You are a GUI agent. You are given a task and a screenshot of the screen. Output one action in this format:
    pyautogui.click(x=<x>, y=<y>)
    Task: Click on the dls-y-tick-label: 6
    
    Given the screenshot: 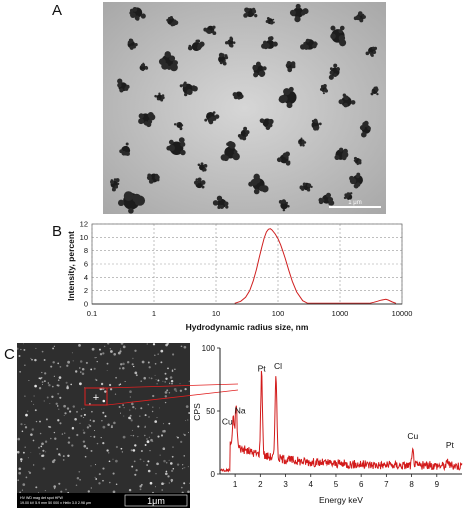 What is the action you would take?
    pyautogui.click(x=86, y=264)
    